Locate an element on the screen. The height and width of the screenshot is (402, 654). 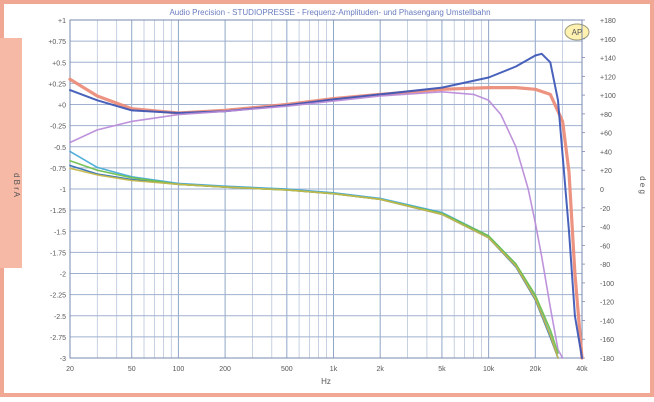
right-tick-label: +100 is located at coordinates (608, 96).